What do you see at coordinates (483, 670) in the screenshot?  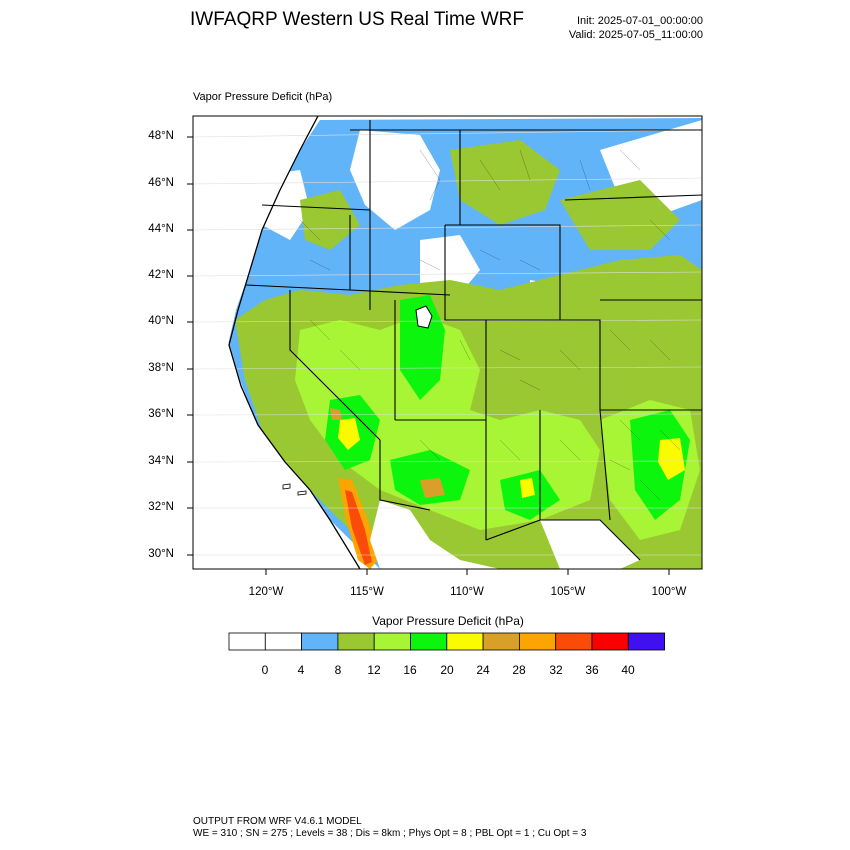 I see `colorbar-label: 24` at bounding box center [483, 670].